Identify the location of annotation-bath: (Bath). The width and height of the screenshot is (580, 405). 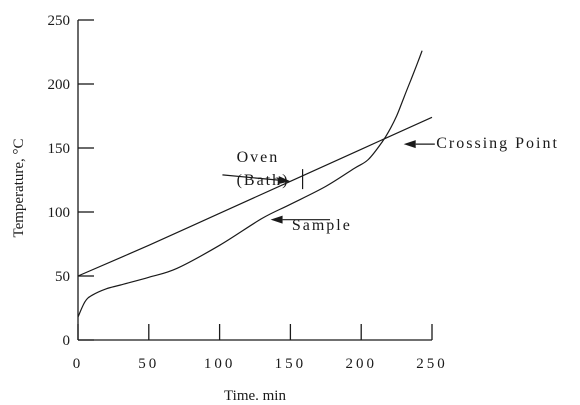
(263, 180).